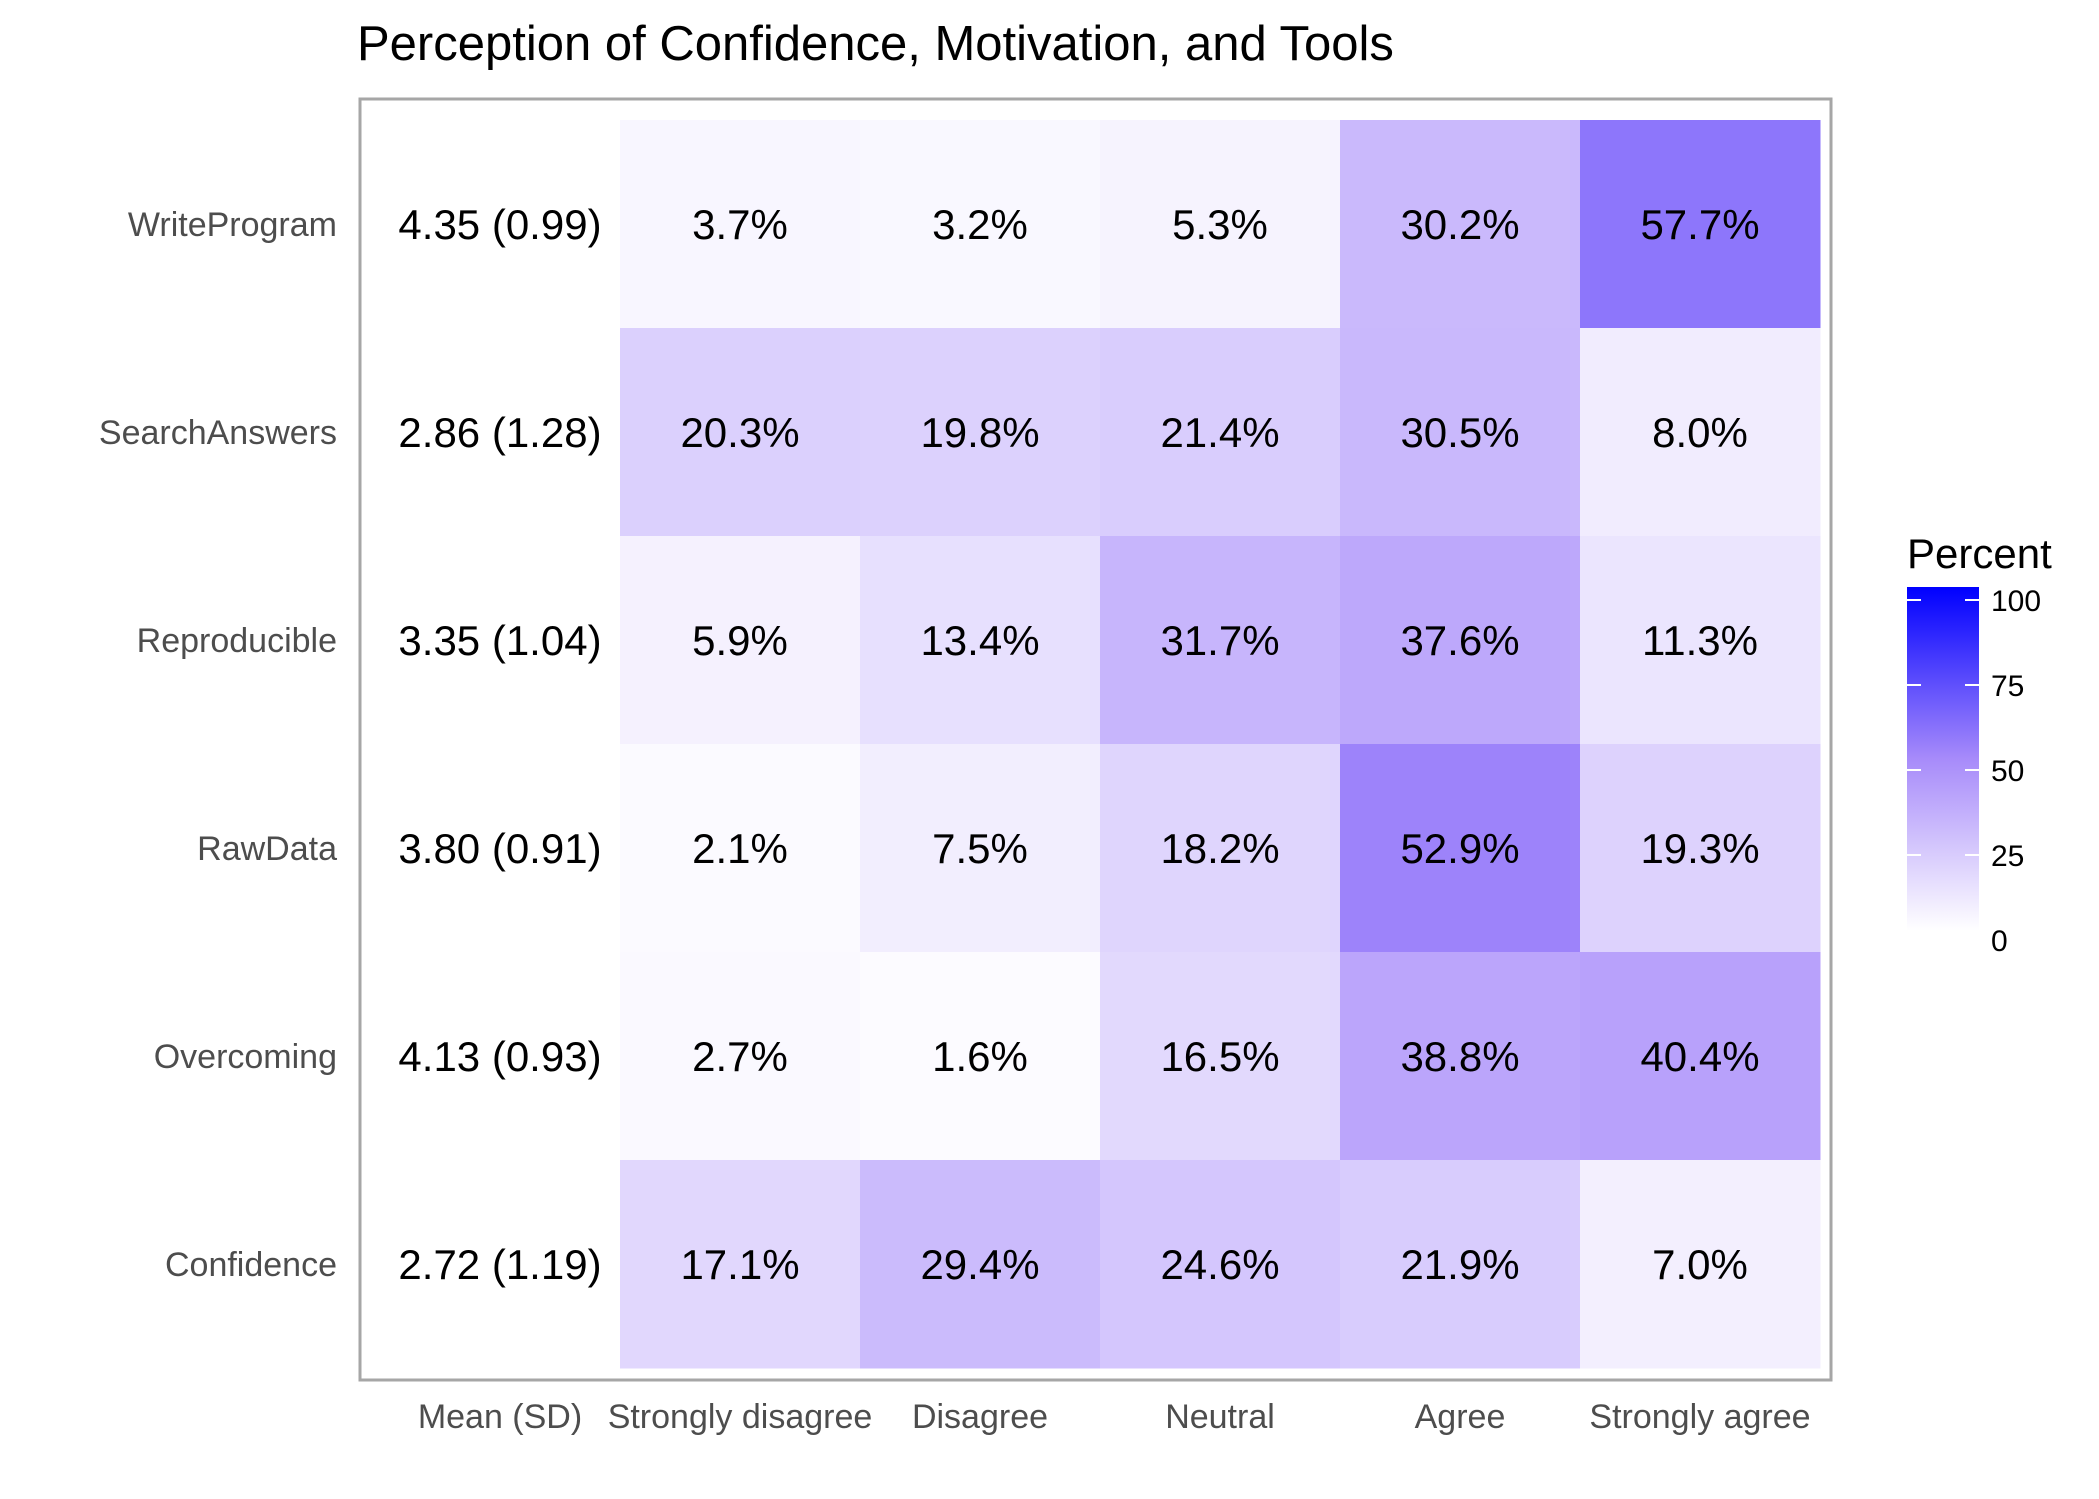  I want to click on cell-value-label: 29.4%, so click(979, 1264).